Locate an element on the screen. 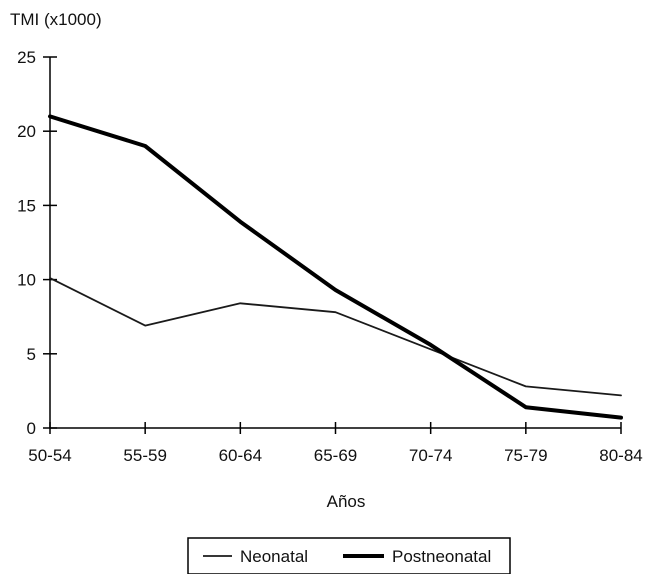 The height and width of the screenshot is (574, 666). legend-label-postneonatal: Postneonatal is located at coordinates (441, 556).